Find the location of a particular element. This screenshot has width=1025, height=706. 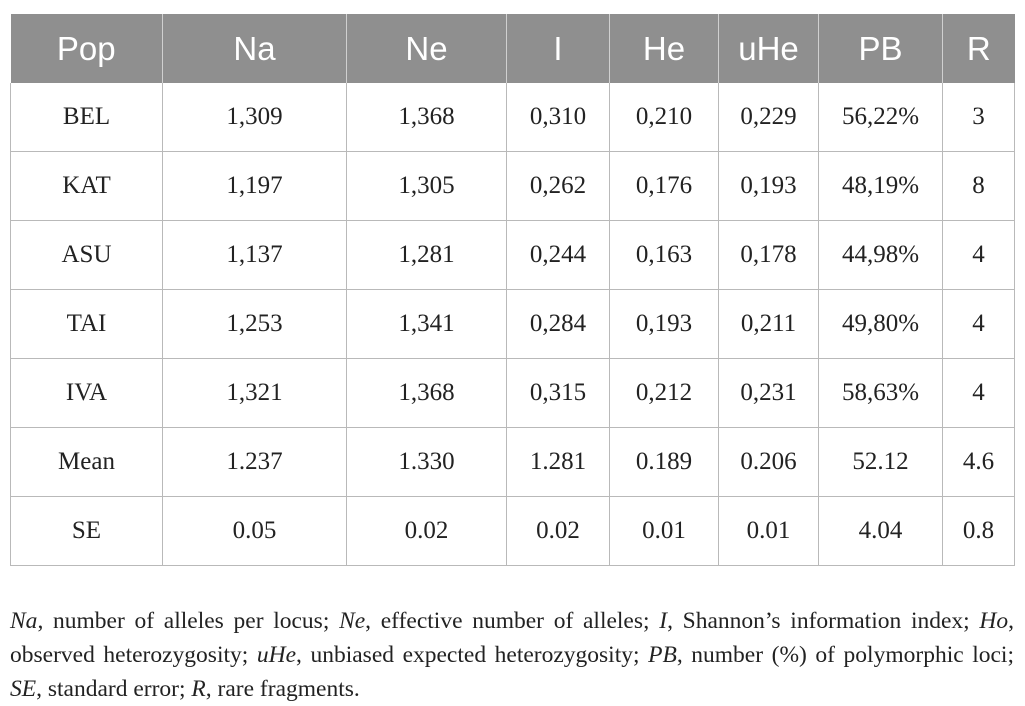

row-label-cell: SE is located at coordinates (86, 531).